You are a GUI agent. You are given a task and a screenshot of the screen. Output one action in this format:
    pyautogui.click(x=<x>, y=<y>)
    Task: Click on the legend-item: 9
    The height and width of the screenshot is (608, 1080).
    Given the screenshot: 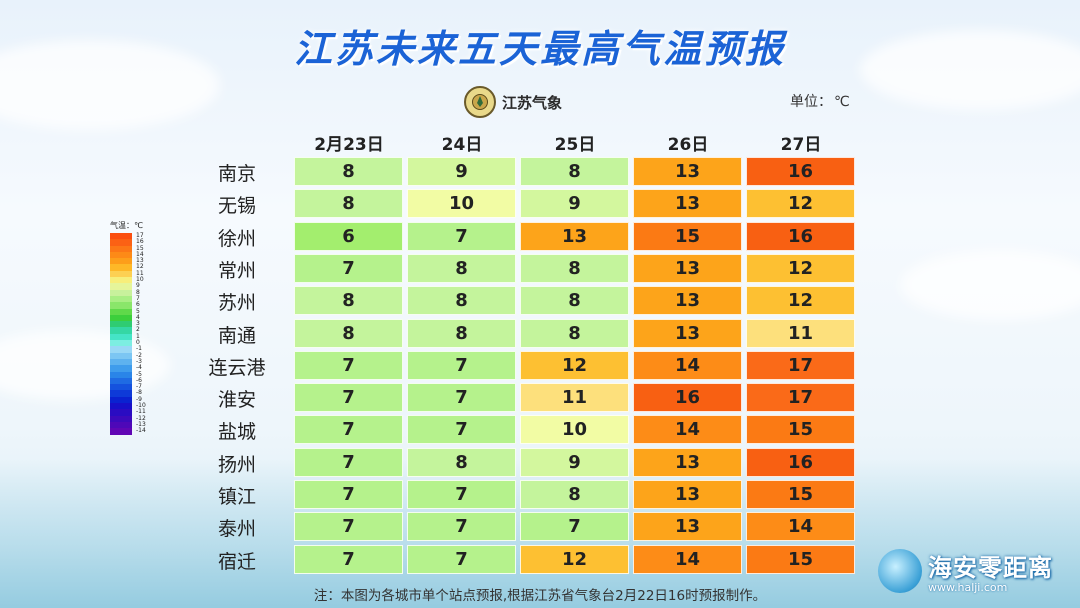 What is the action you would take?
    pyautogui.click(x=128, y=286)
    